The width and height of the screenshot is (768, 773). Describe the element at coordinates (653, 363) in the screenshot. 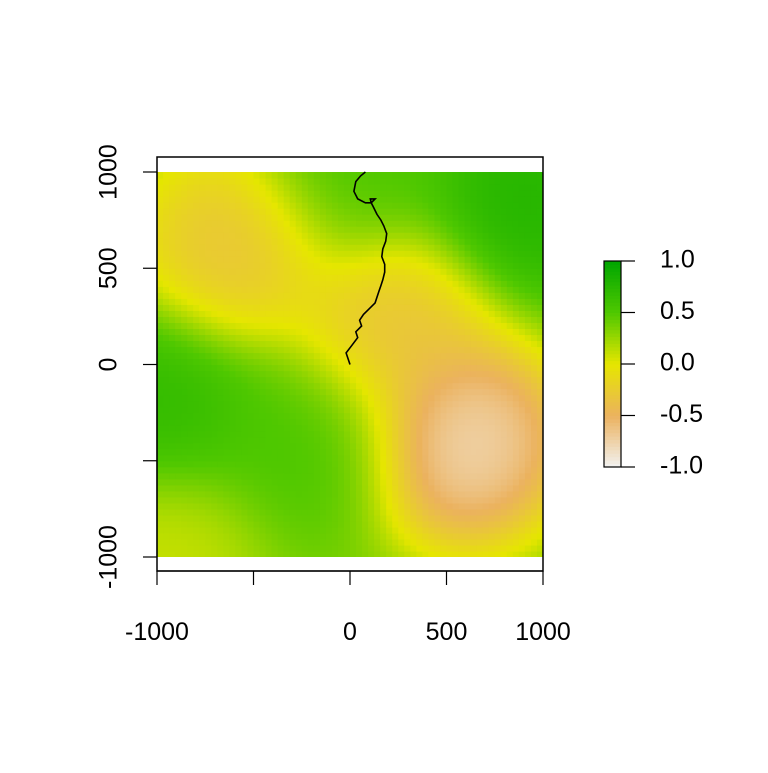

I see `colorbar-legend: 1.00.50.0-0.5-1.0` at that location.